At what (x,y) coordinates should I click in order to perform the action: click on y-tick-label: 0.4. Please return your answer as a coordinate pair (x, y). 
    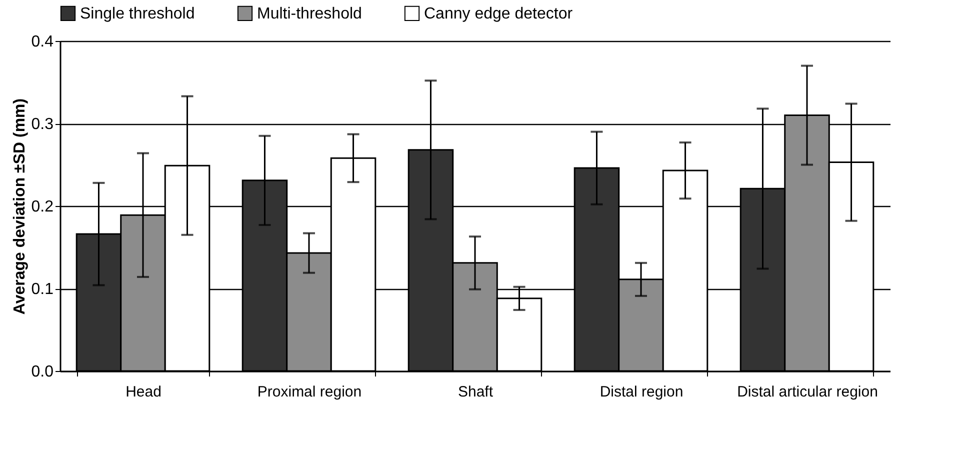
    Looking at the image, I should click on (42, 42).